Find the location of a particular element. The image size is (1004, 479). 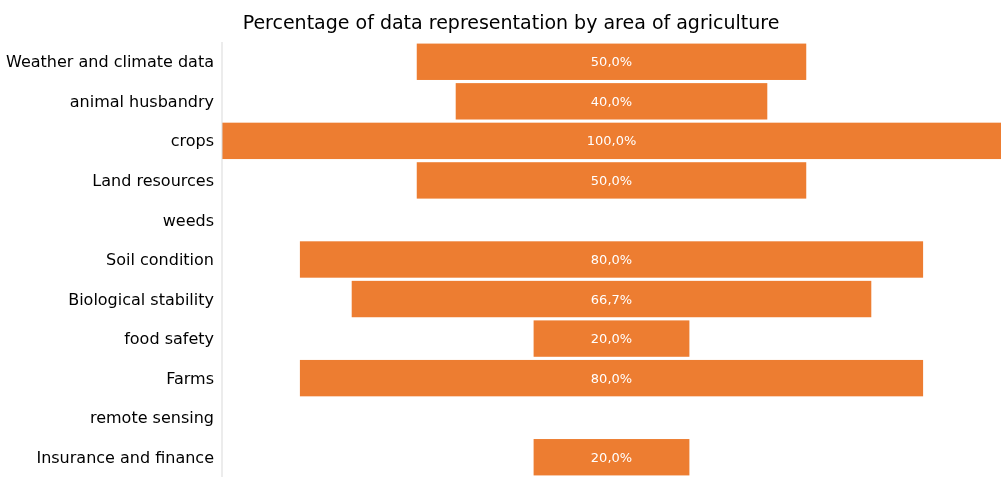

category-label: Farms is located at coordinates (190, 378).